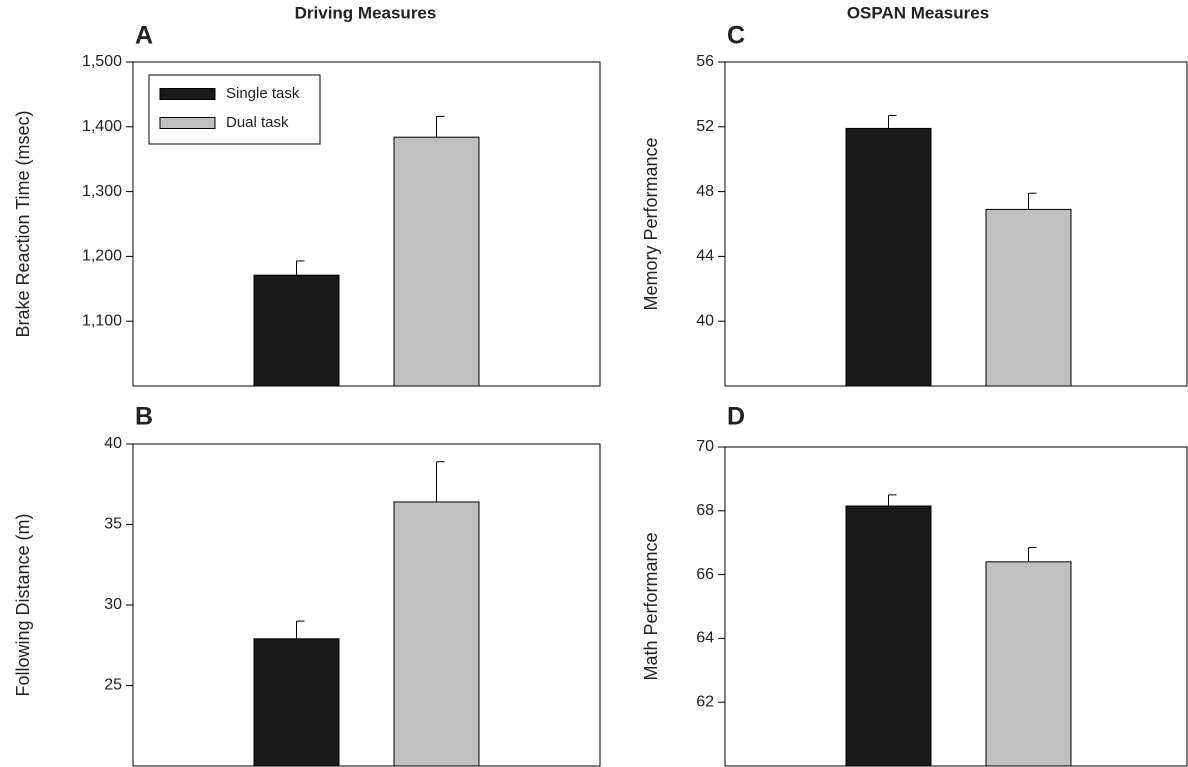 This screenshot has height=767, width=1188. I want to click on y-axis-label: Math Performance, so click(651, 606).